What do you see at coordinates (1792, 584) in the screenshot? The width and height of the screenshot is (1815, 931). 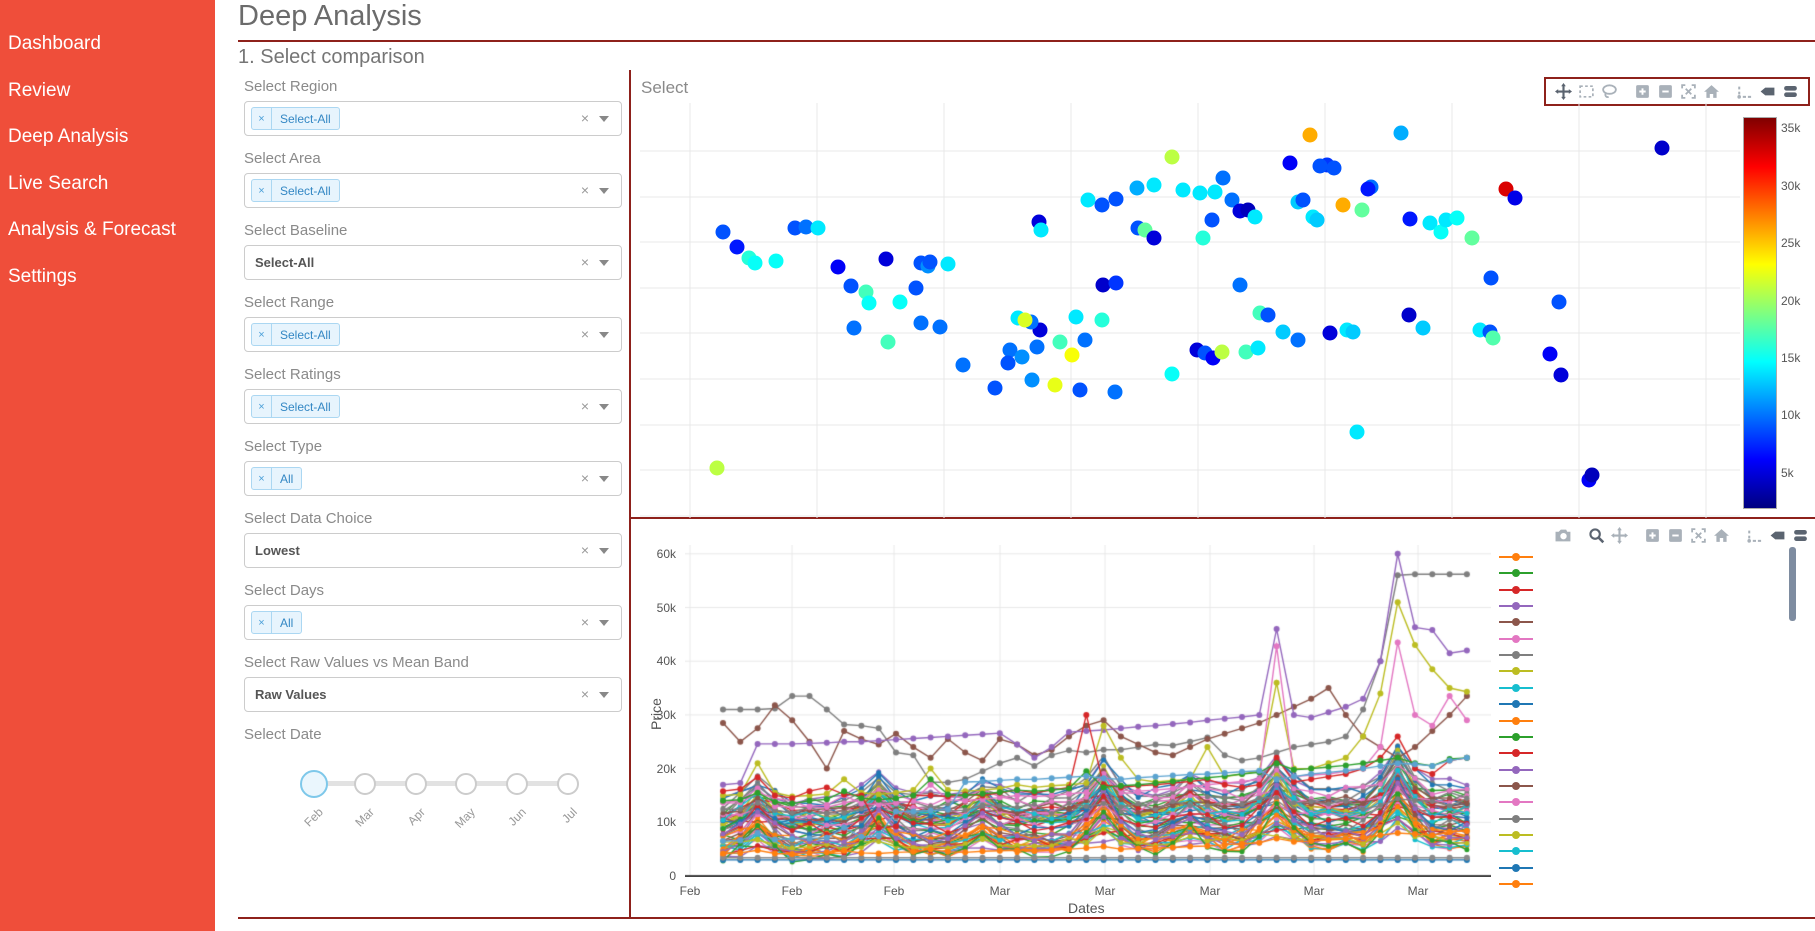 I see `legend-scrollbar` at bounding box center [1792, 584].